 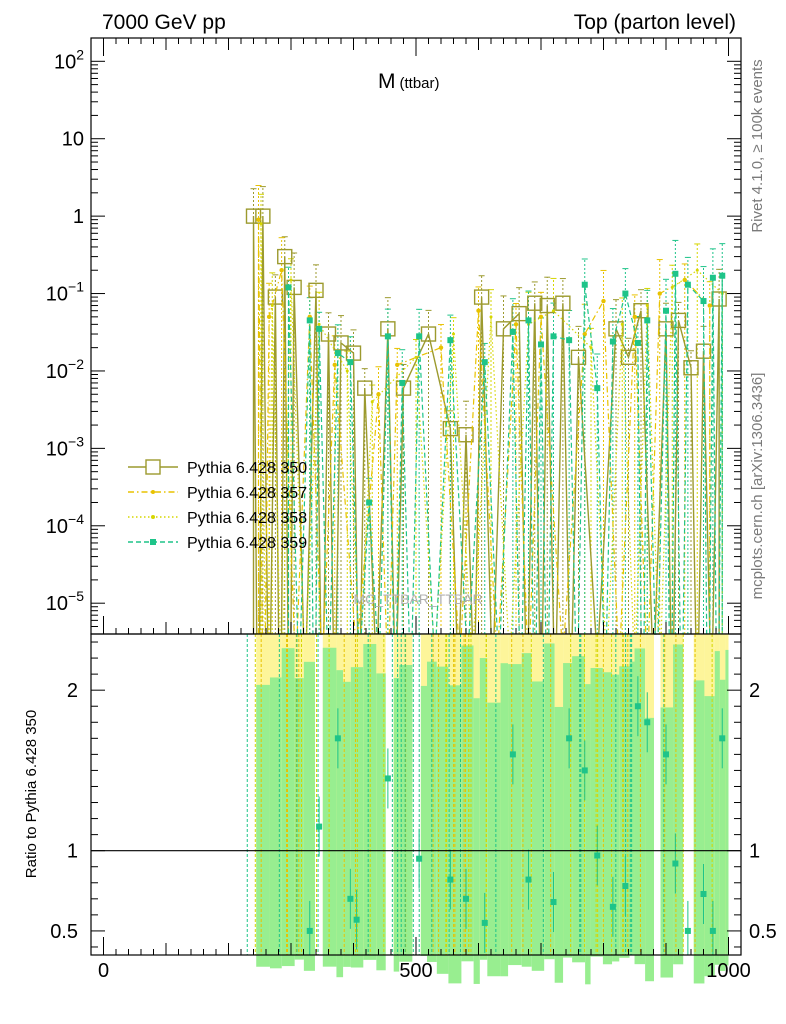 I want to click on y-tick-label: 1, so click(x=78, y=217).